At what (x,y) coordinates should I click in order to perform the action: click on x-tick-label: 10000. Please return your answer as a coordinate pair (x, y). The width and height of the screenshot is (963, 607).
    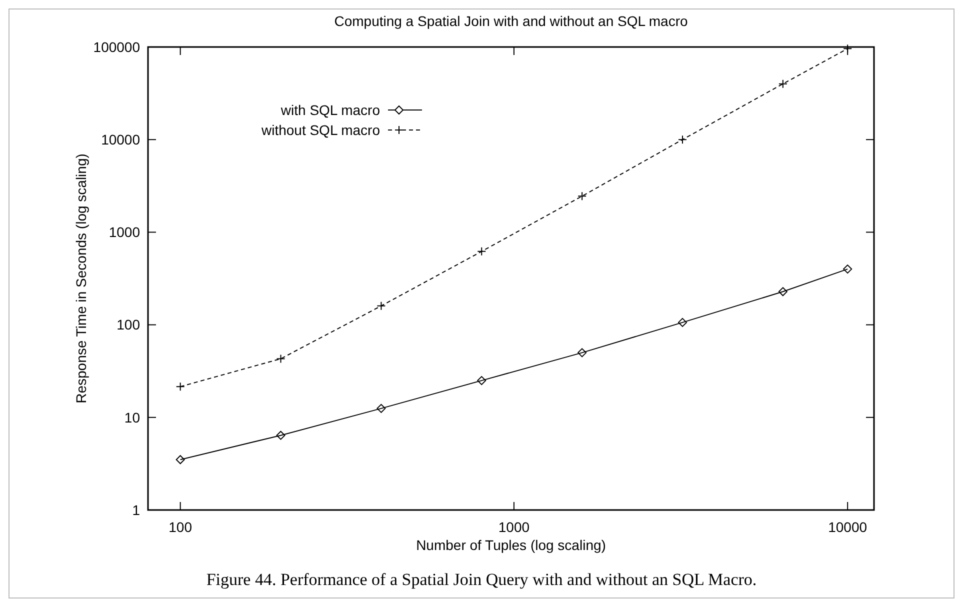
    Looking at the image, I should click on (848, 527).